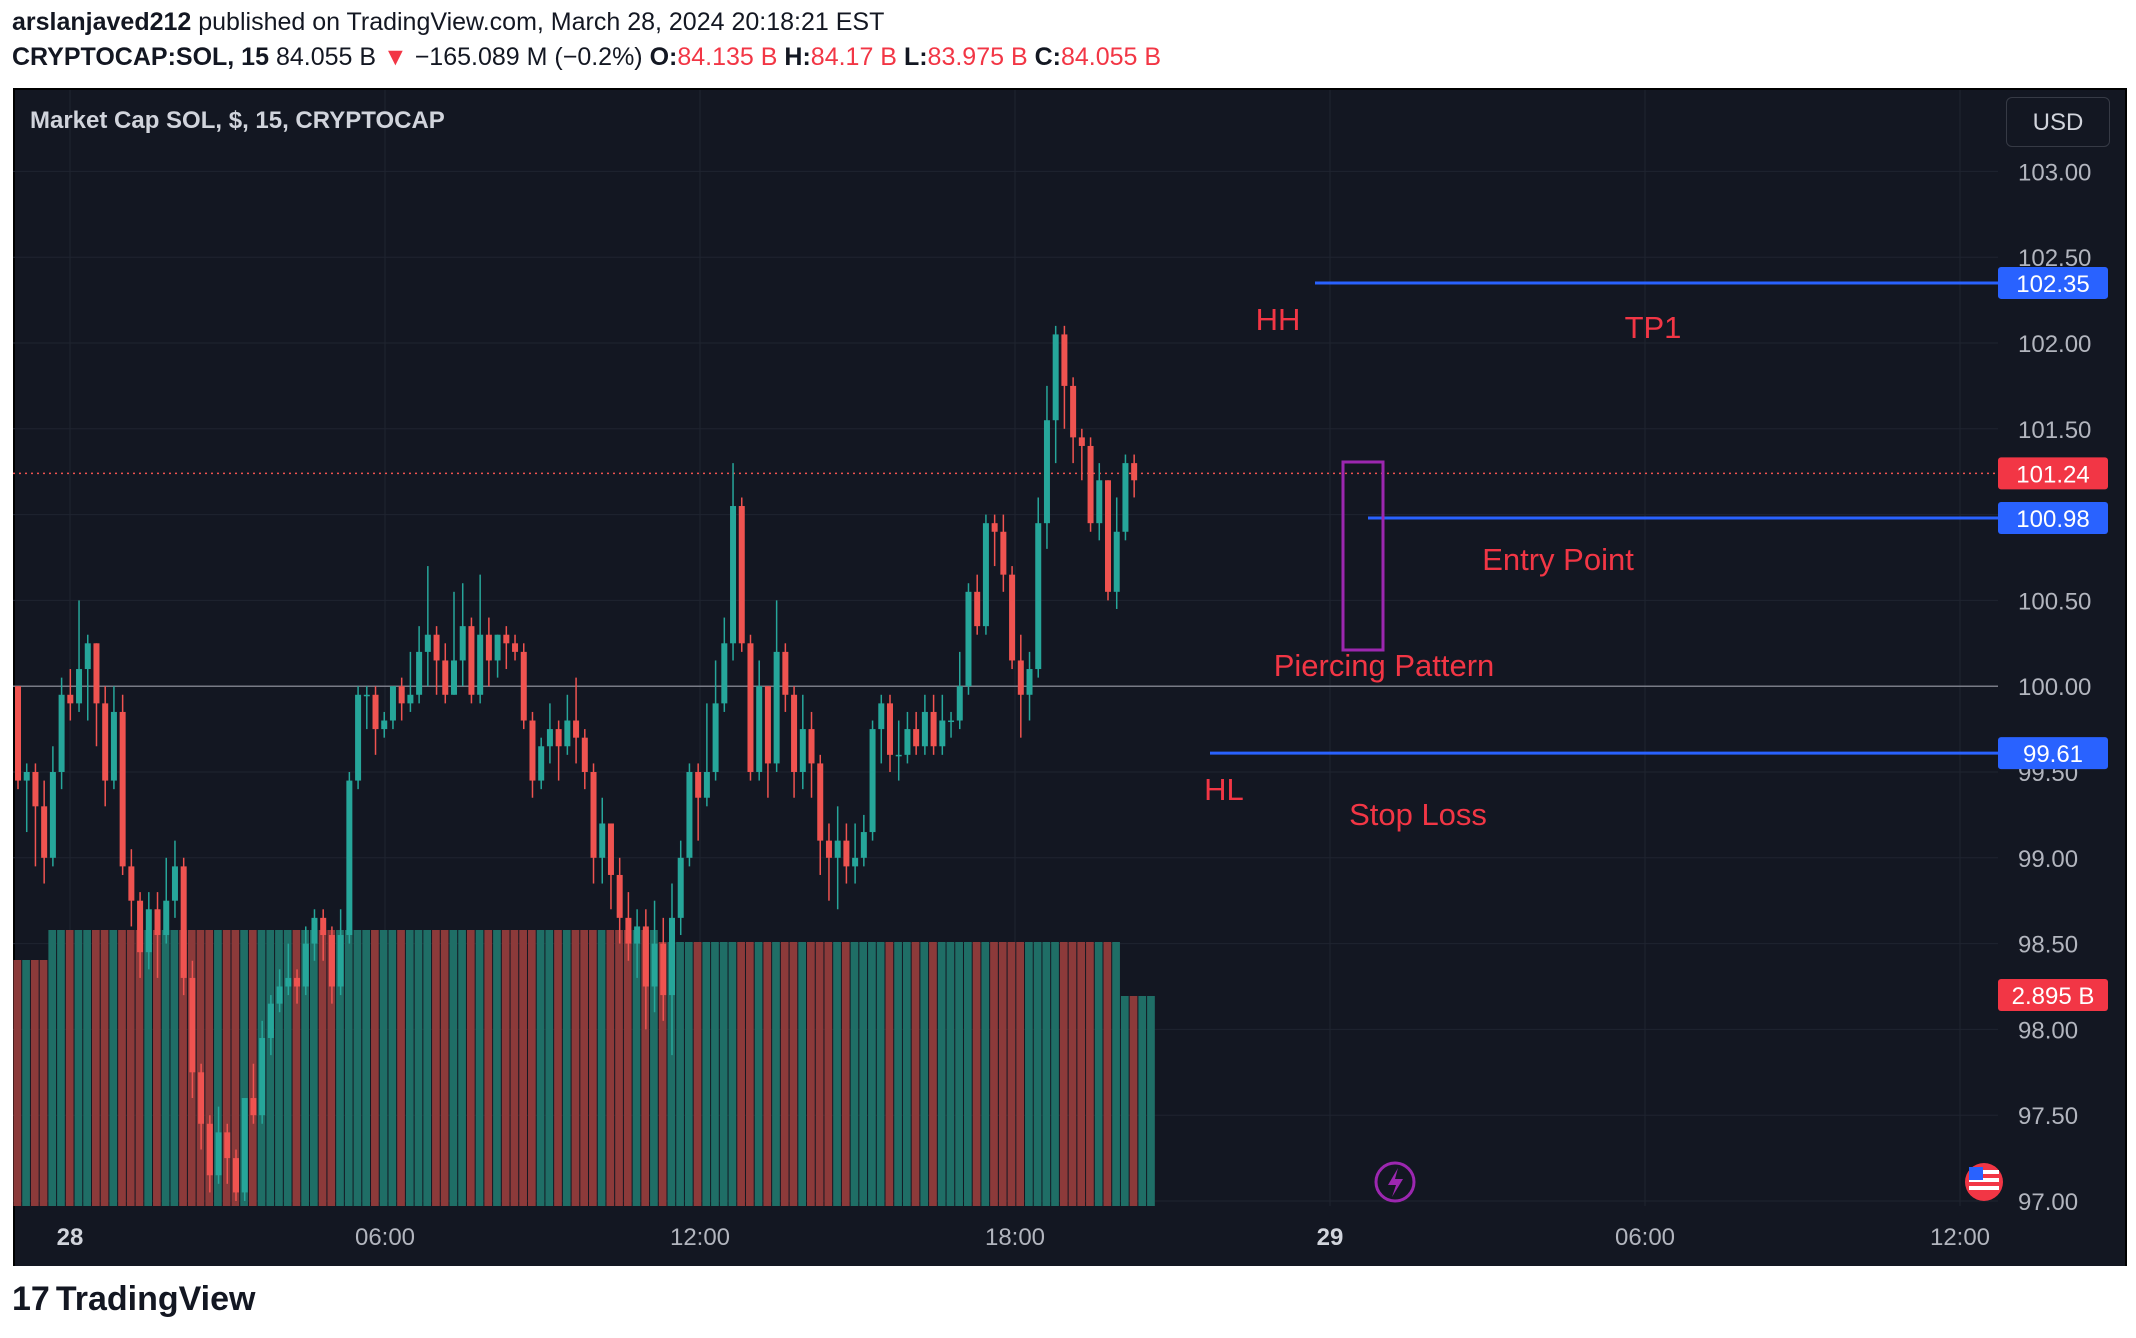 Image resolution: width=2136 pixels, height=1338 pixels. I want to click on us-flag-icon, so click(1984, 1182).